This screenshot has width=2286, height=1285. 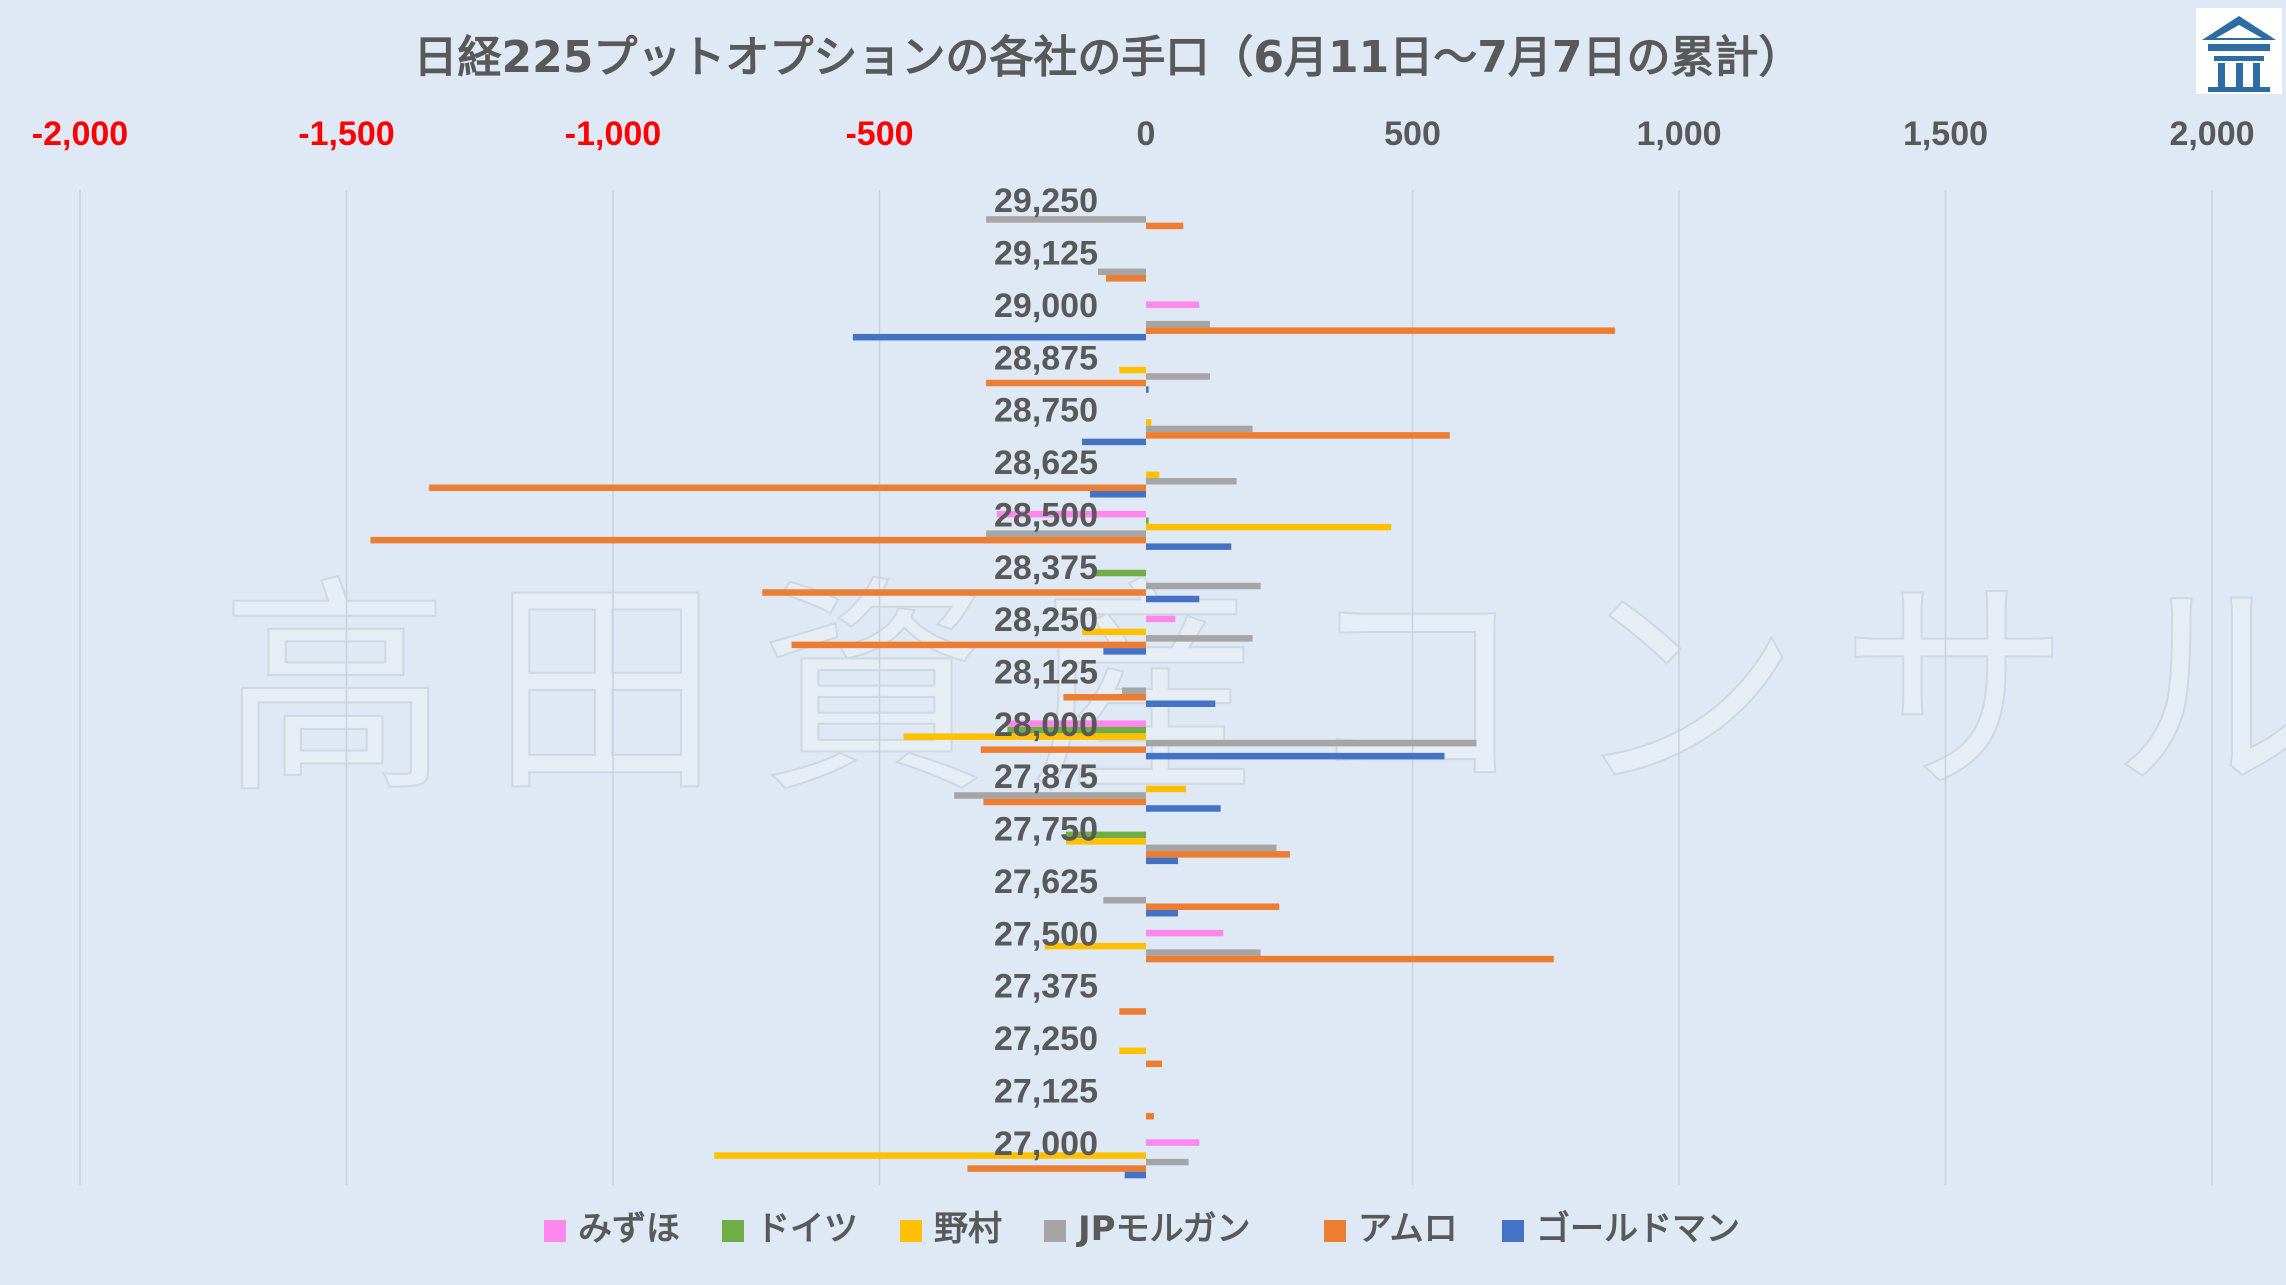 I want to click on category-label: 28,000, so click(x=1046, y=725).